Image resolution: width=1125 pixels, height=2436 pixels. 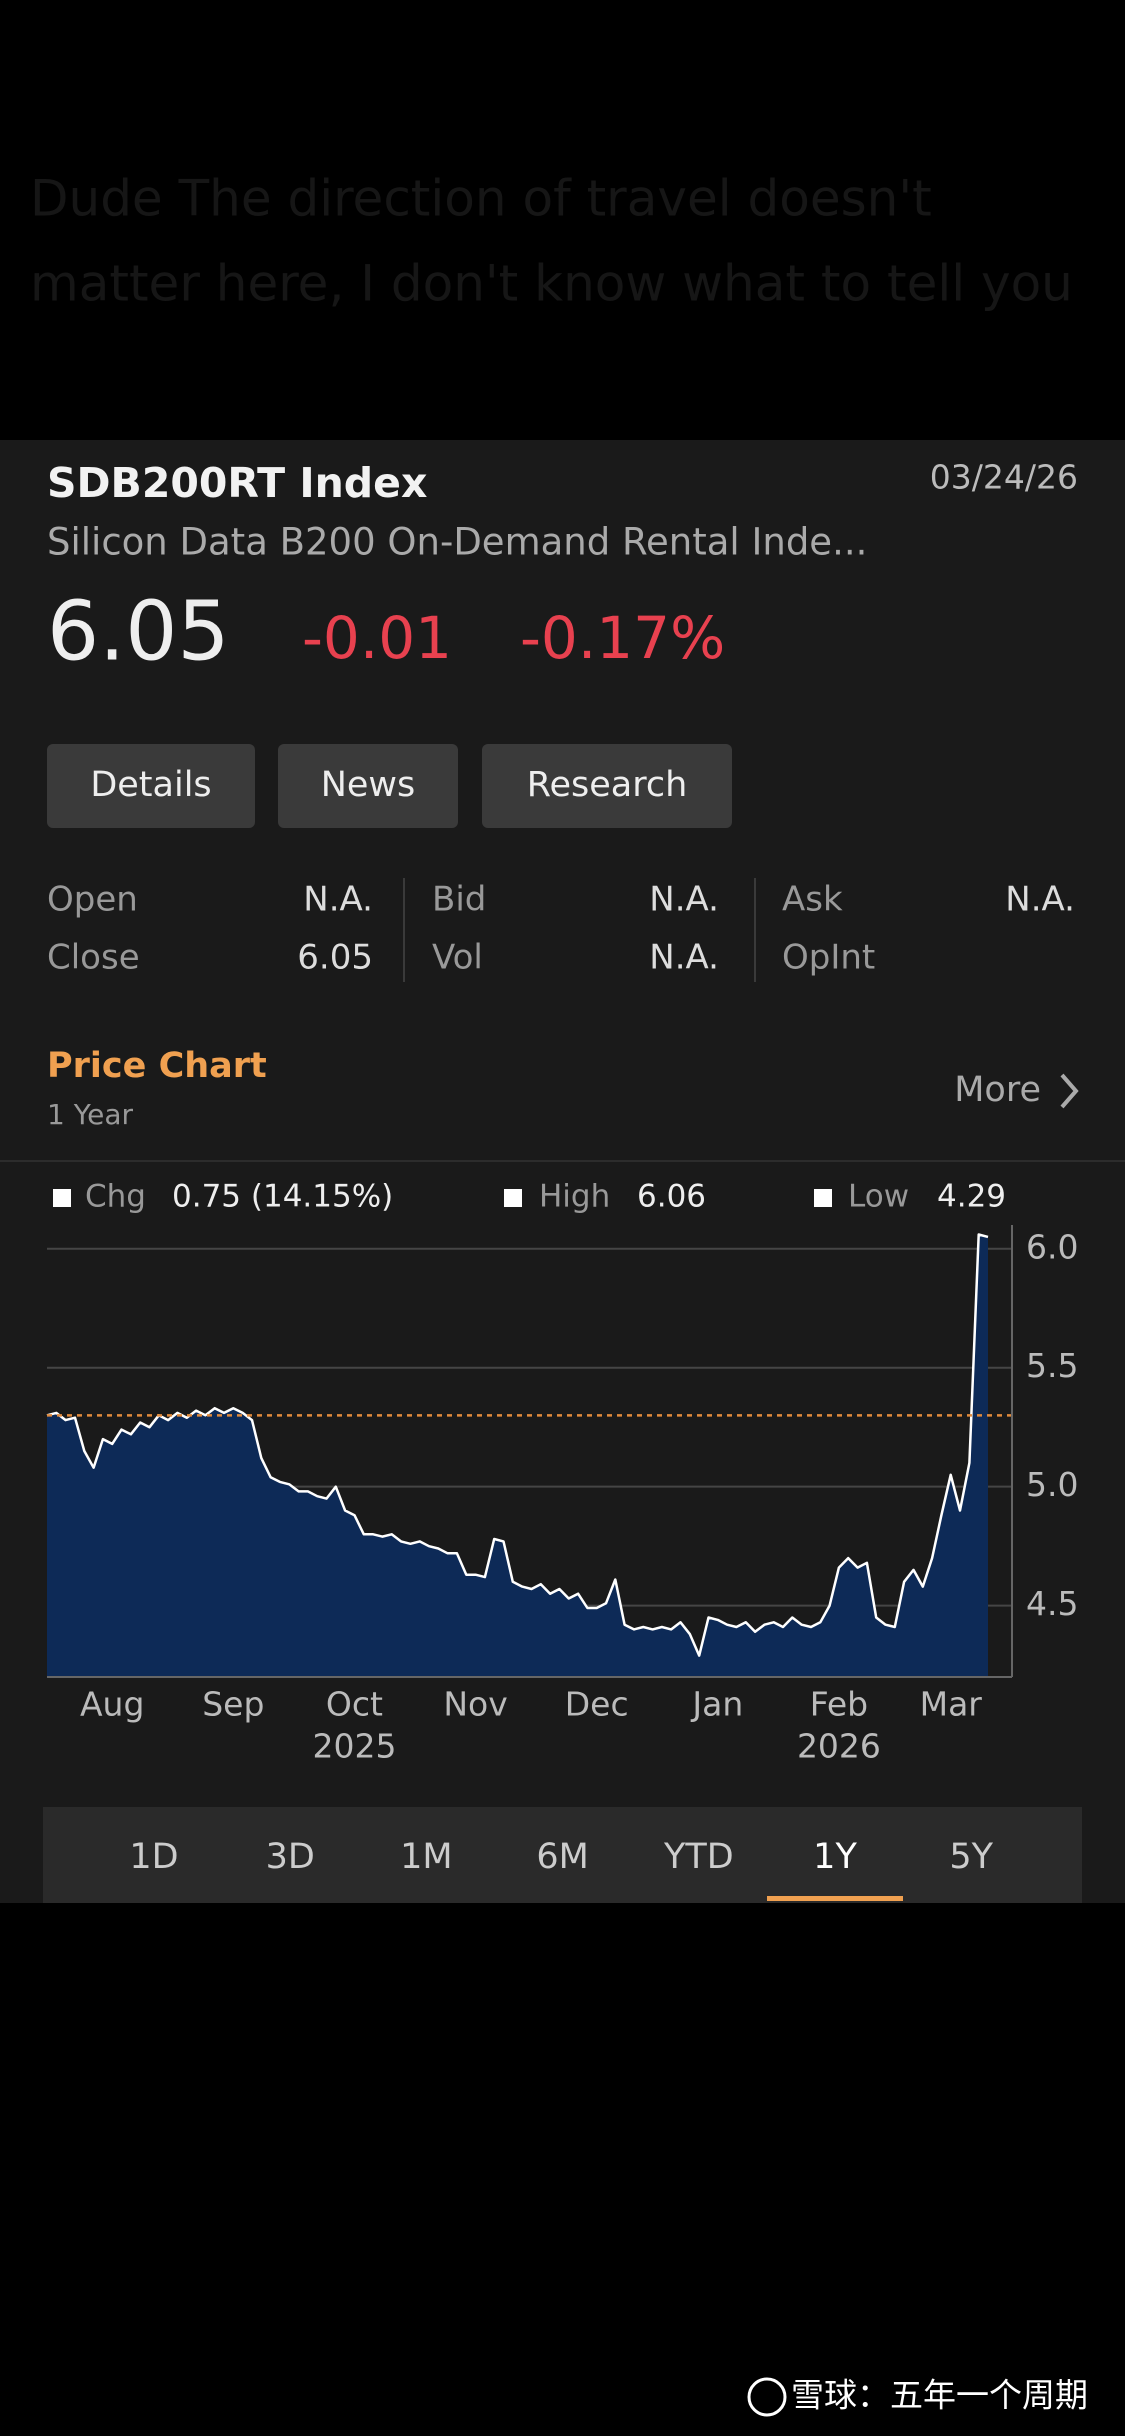 What do you see at coordinates (1004, 477) in the screenshot?
I see `date: 03/24/26` at bounding box center [1004, 477].